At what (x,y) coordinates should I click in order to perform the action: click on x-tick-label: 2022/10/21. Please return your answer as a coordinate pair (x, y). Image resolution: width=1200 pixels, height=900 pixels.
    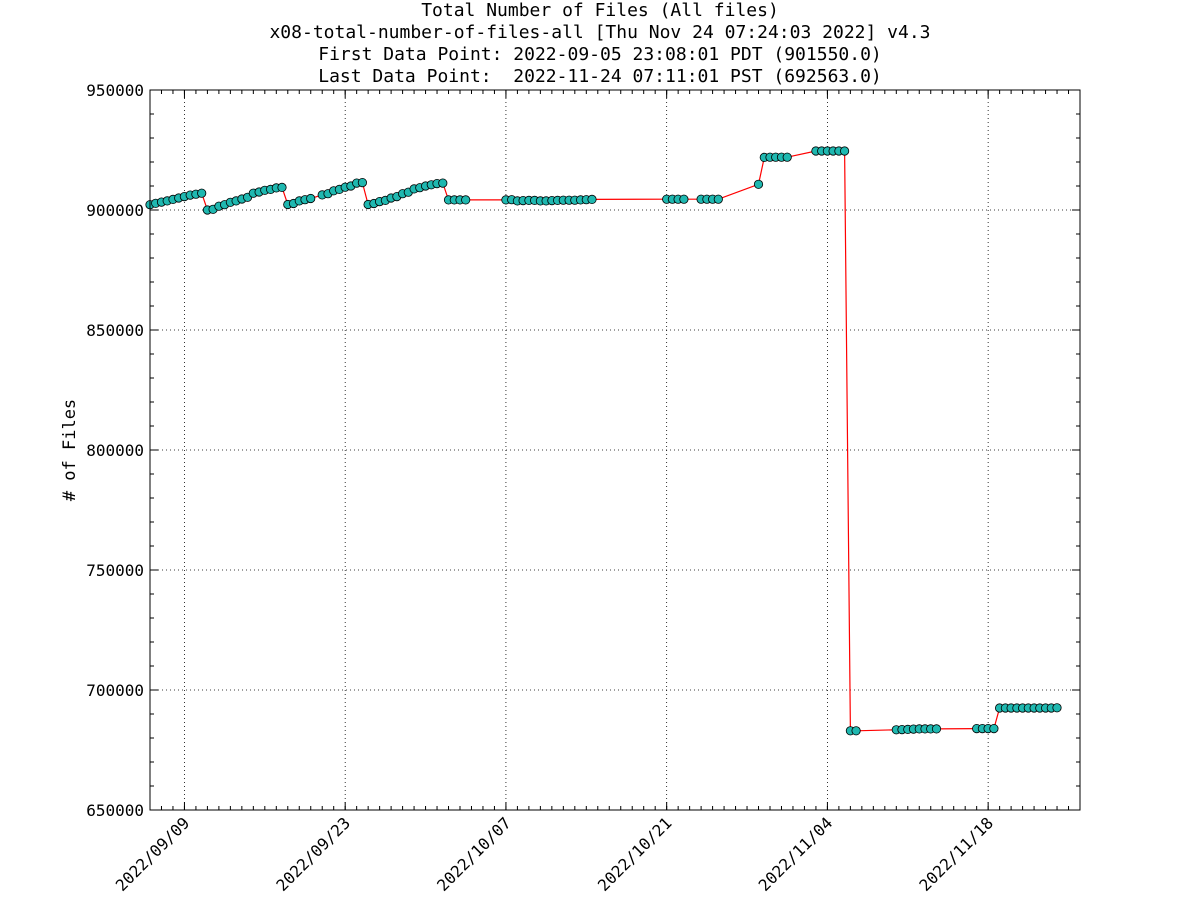
    Looking at the image, I should click on (635, 854).